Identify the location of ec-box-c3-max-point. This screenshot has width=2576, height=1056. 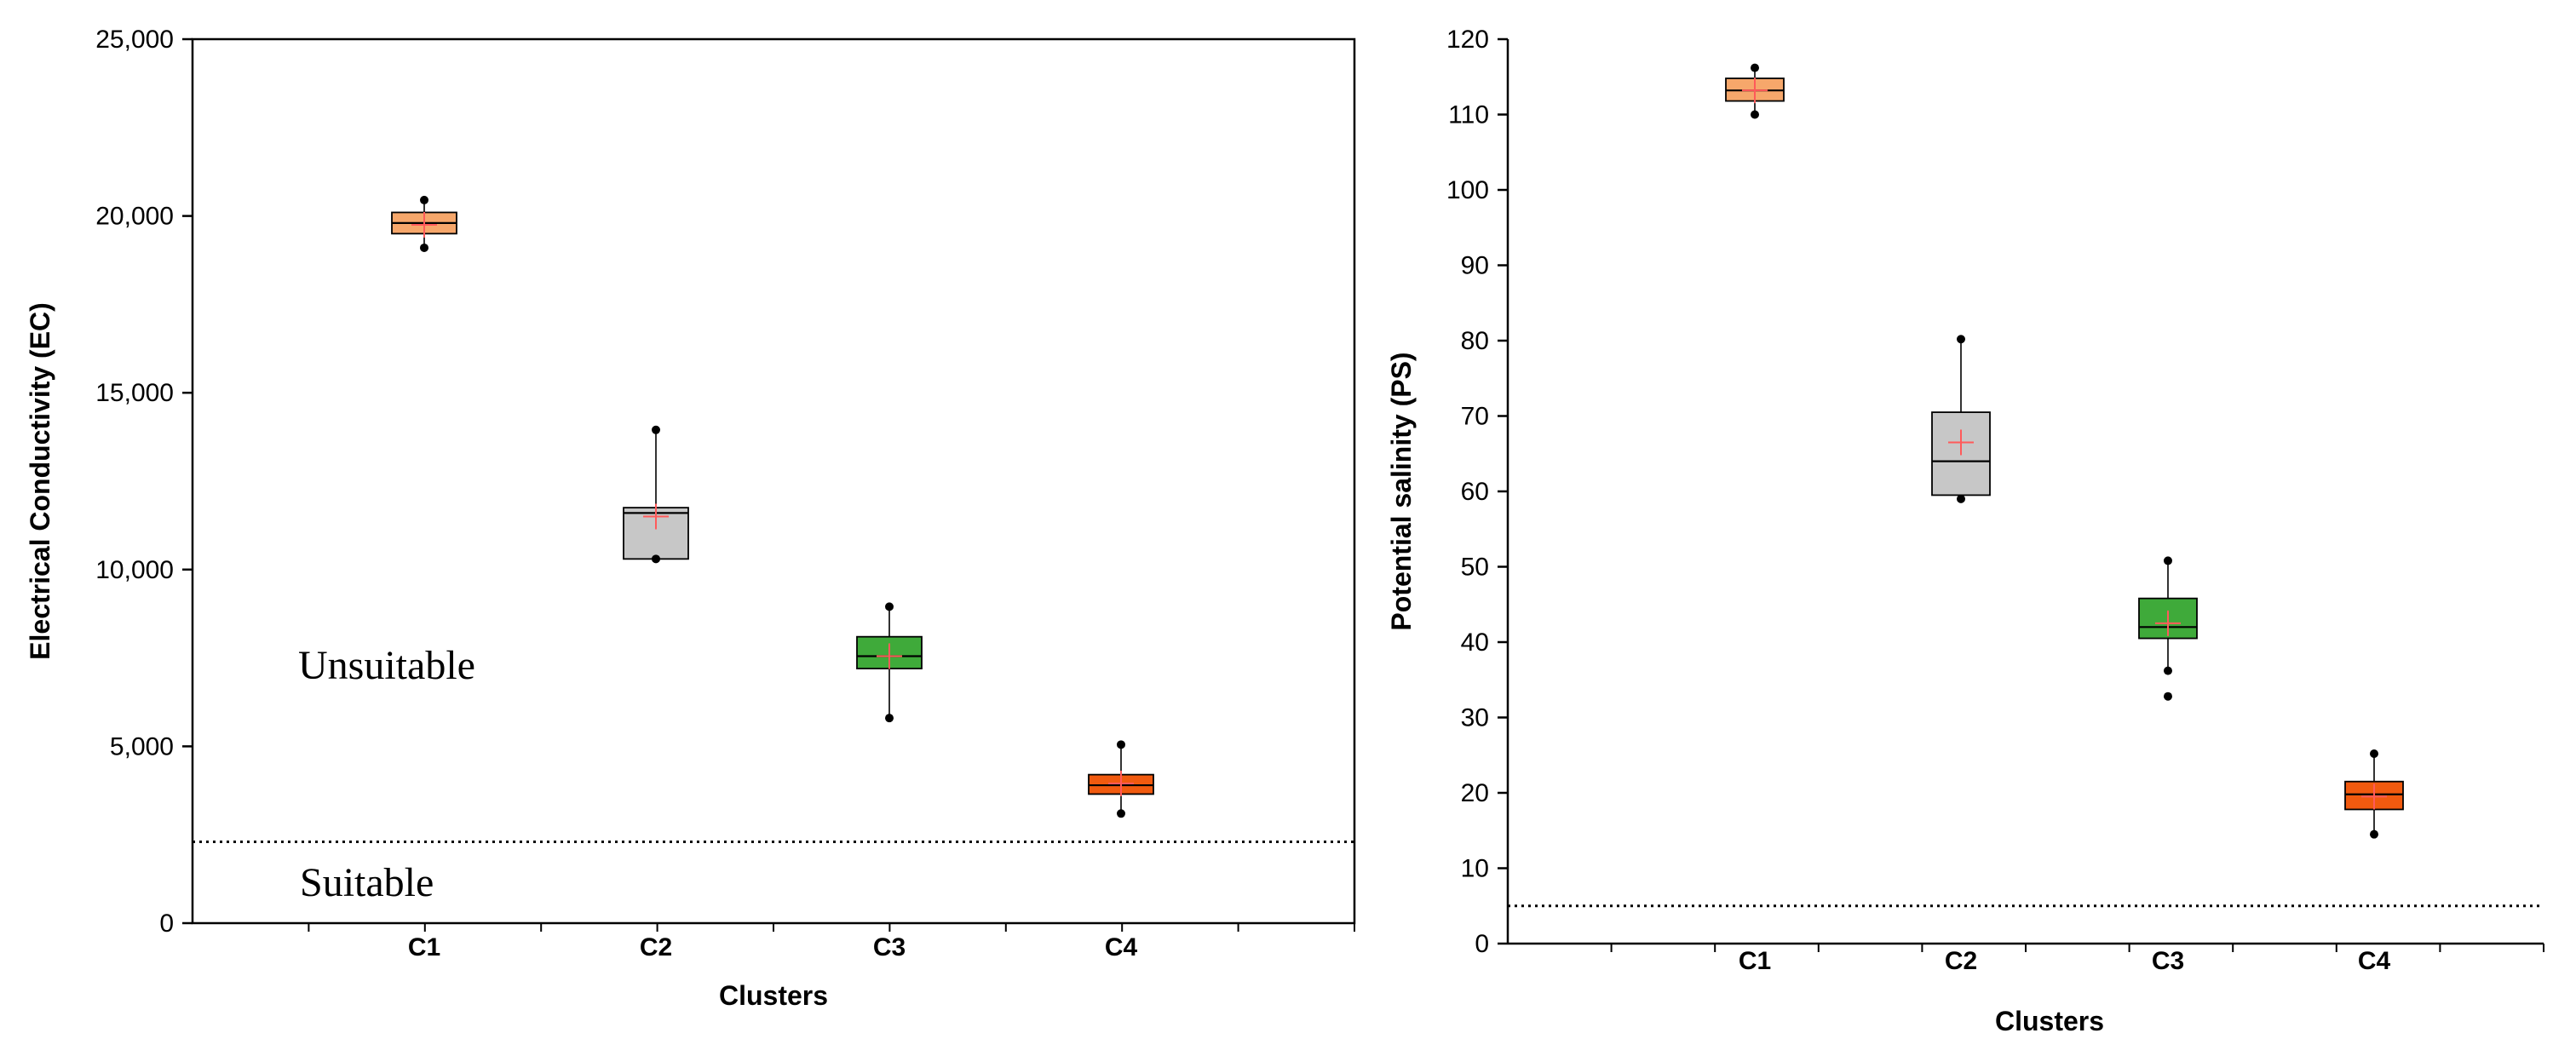
(890, 606).